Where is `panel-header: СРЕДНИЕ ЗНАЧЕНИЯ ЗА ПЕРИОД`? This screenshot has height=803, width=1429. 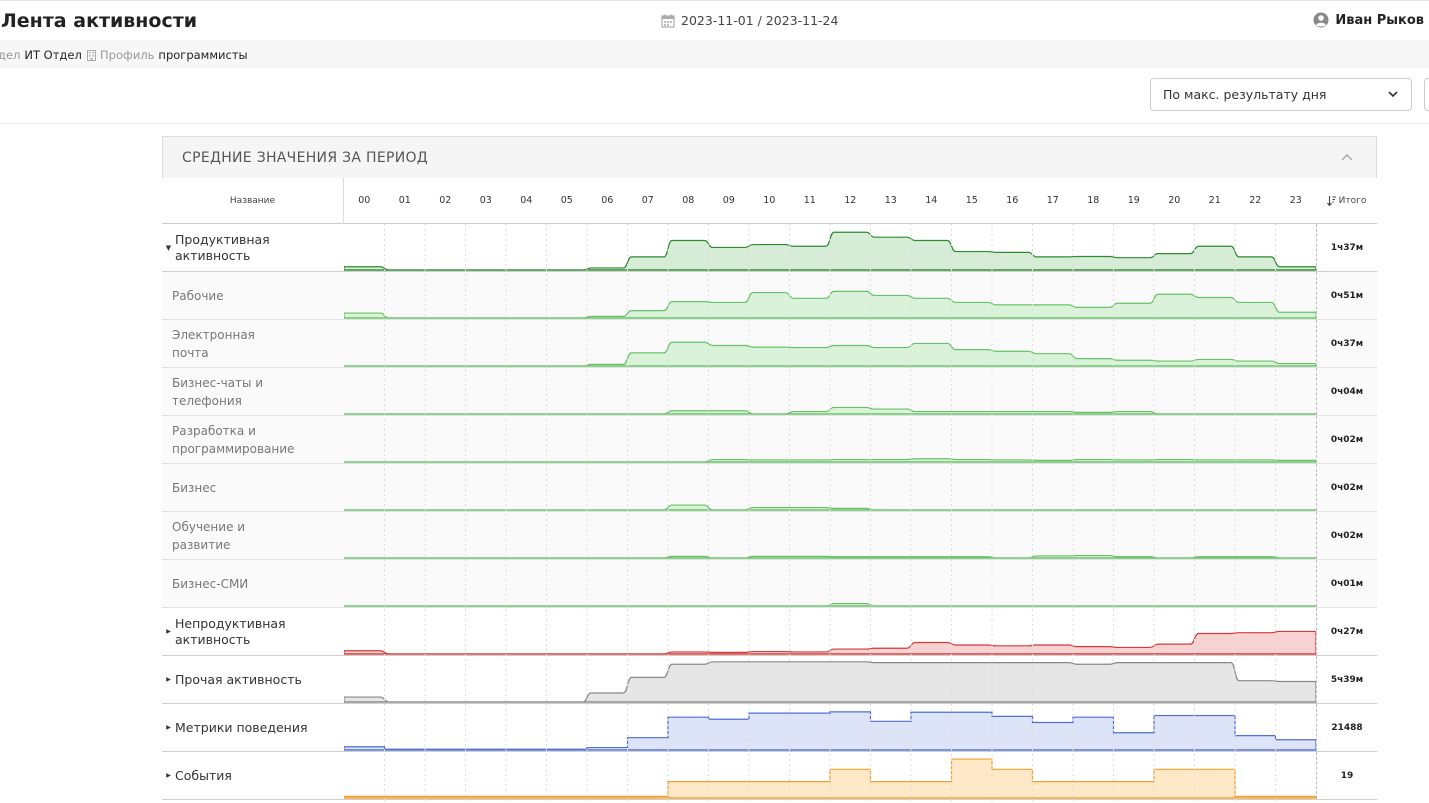 panel-header: СРЕДНИЕ ЗНАЧЕНИЯ ЗА ПЕРИОД is located at coordinates (769, 157).